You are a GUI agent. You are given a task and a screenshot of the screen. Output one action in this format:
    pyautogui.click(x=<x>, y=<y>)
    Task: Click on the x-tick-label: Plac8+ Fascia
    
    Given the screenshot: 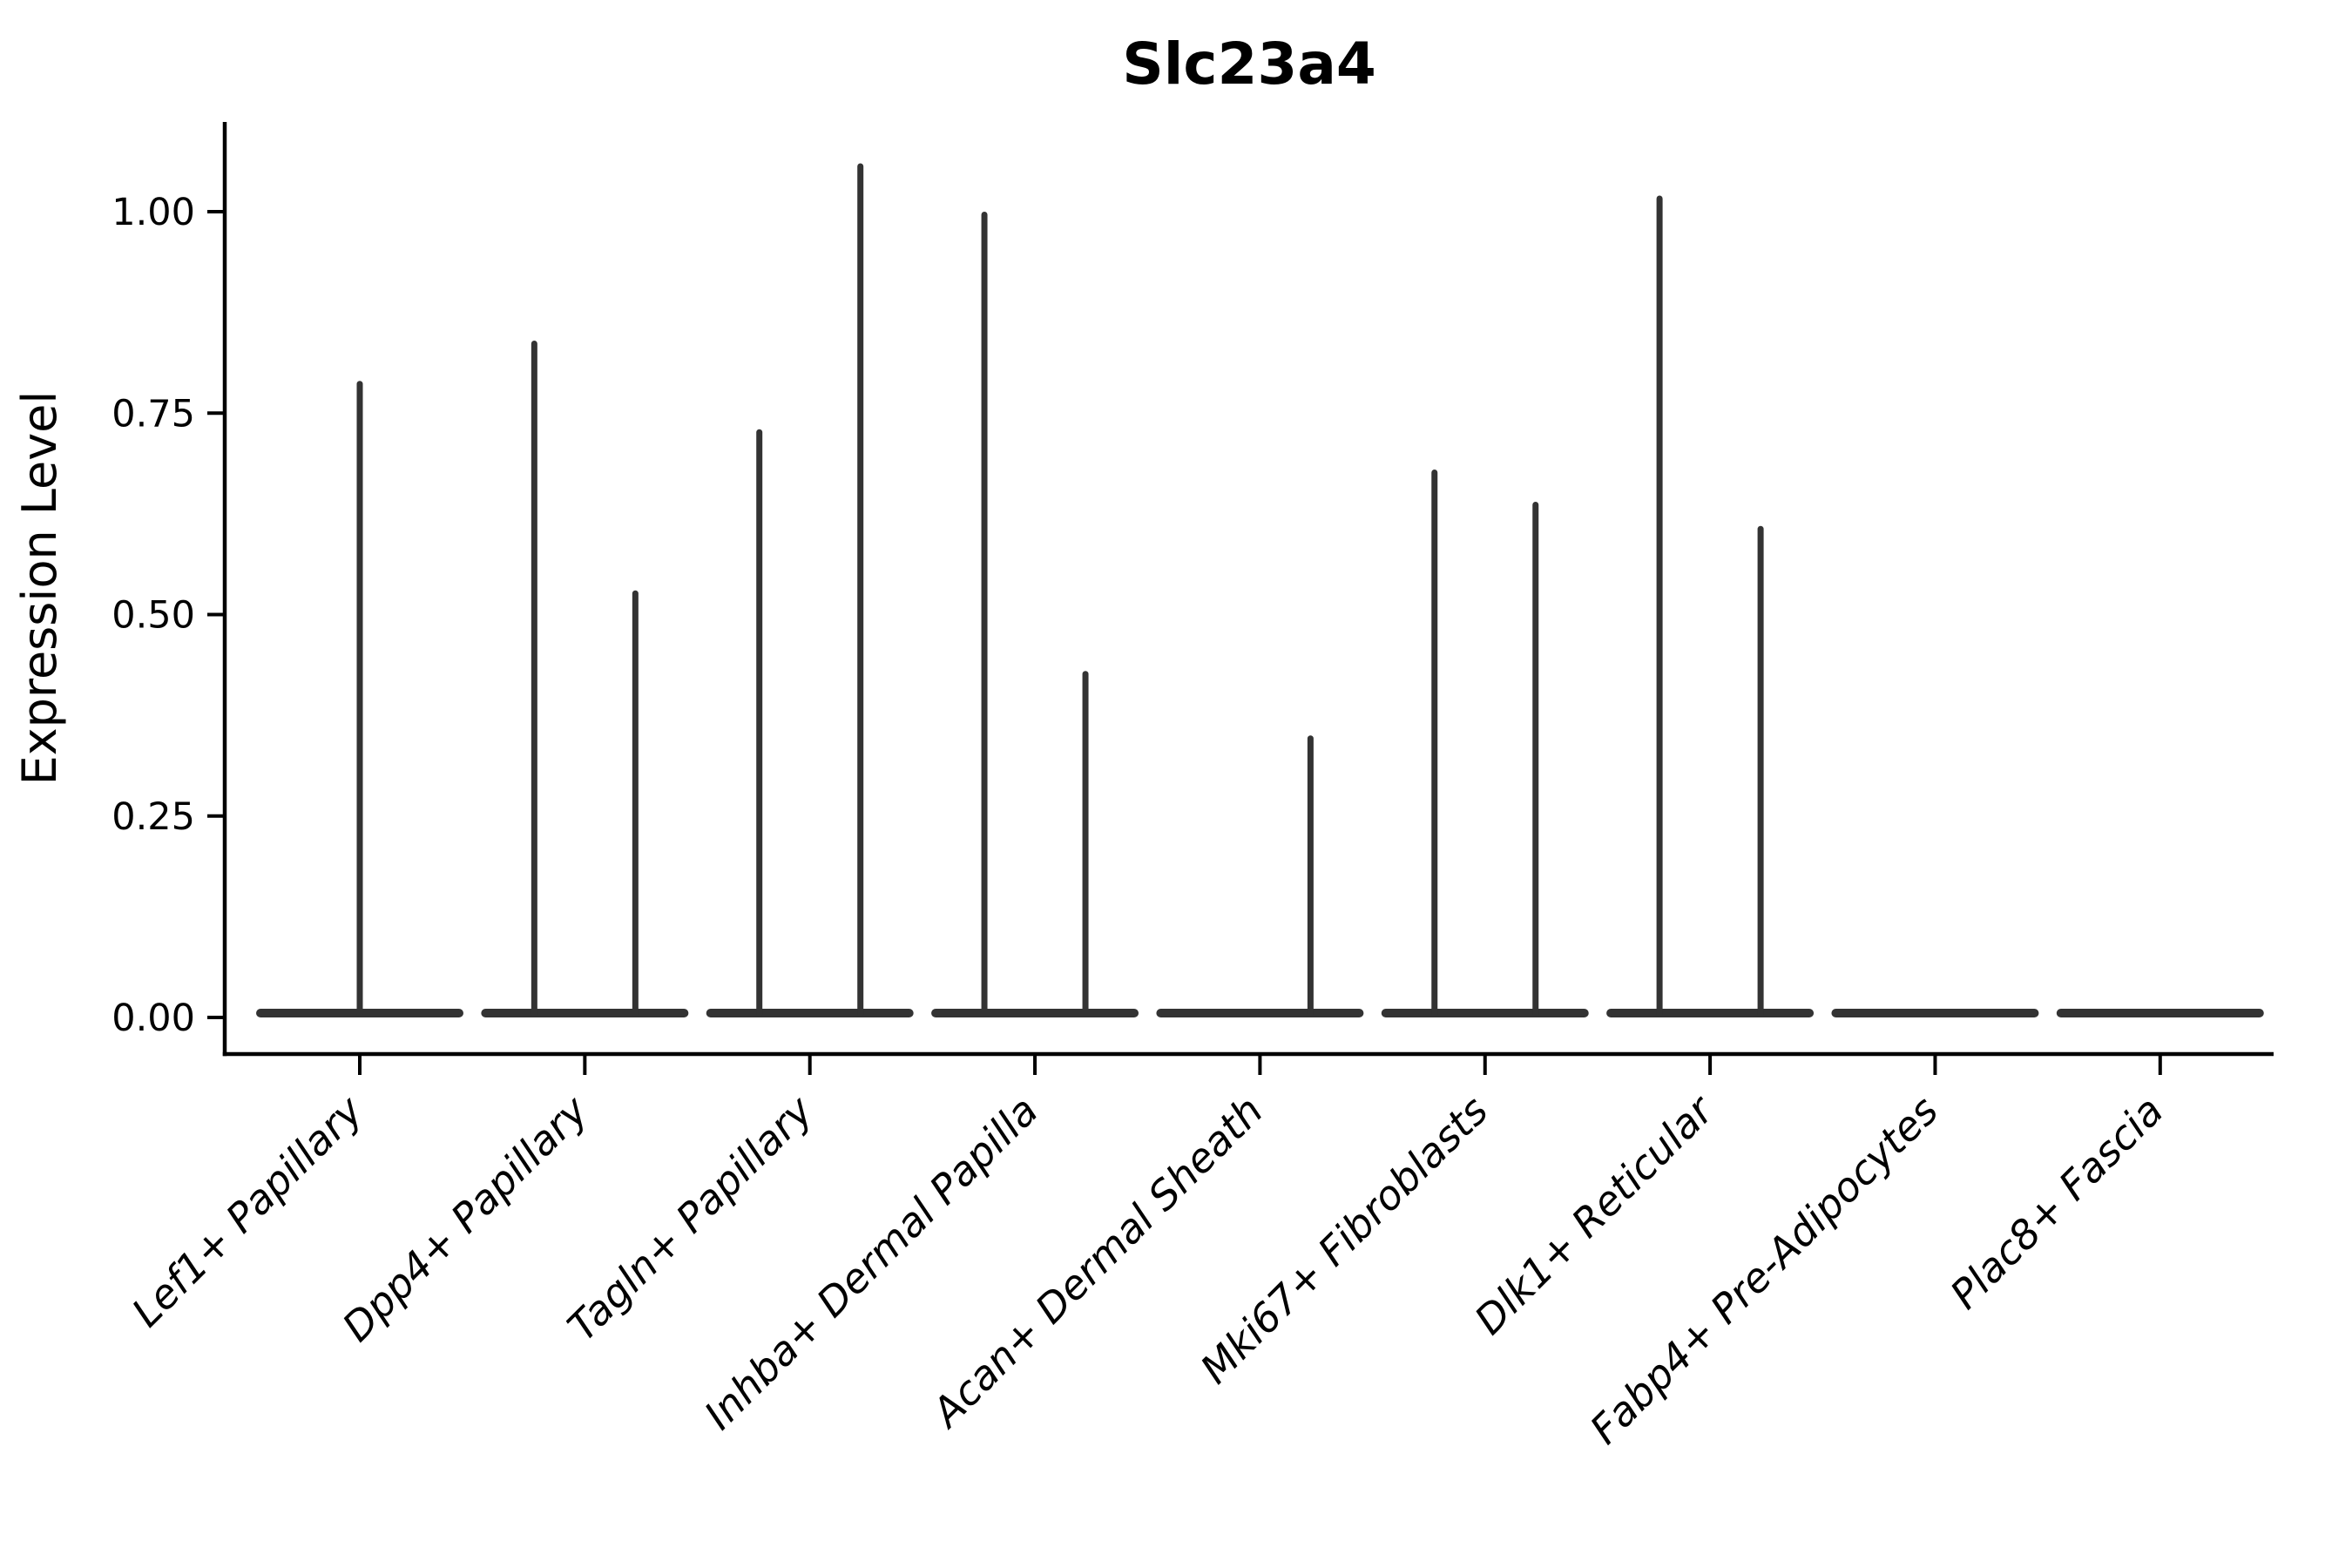 What is the action you would take?
    pyautogui.click(x=2056, y=1202)
    